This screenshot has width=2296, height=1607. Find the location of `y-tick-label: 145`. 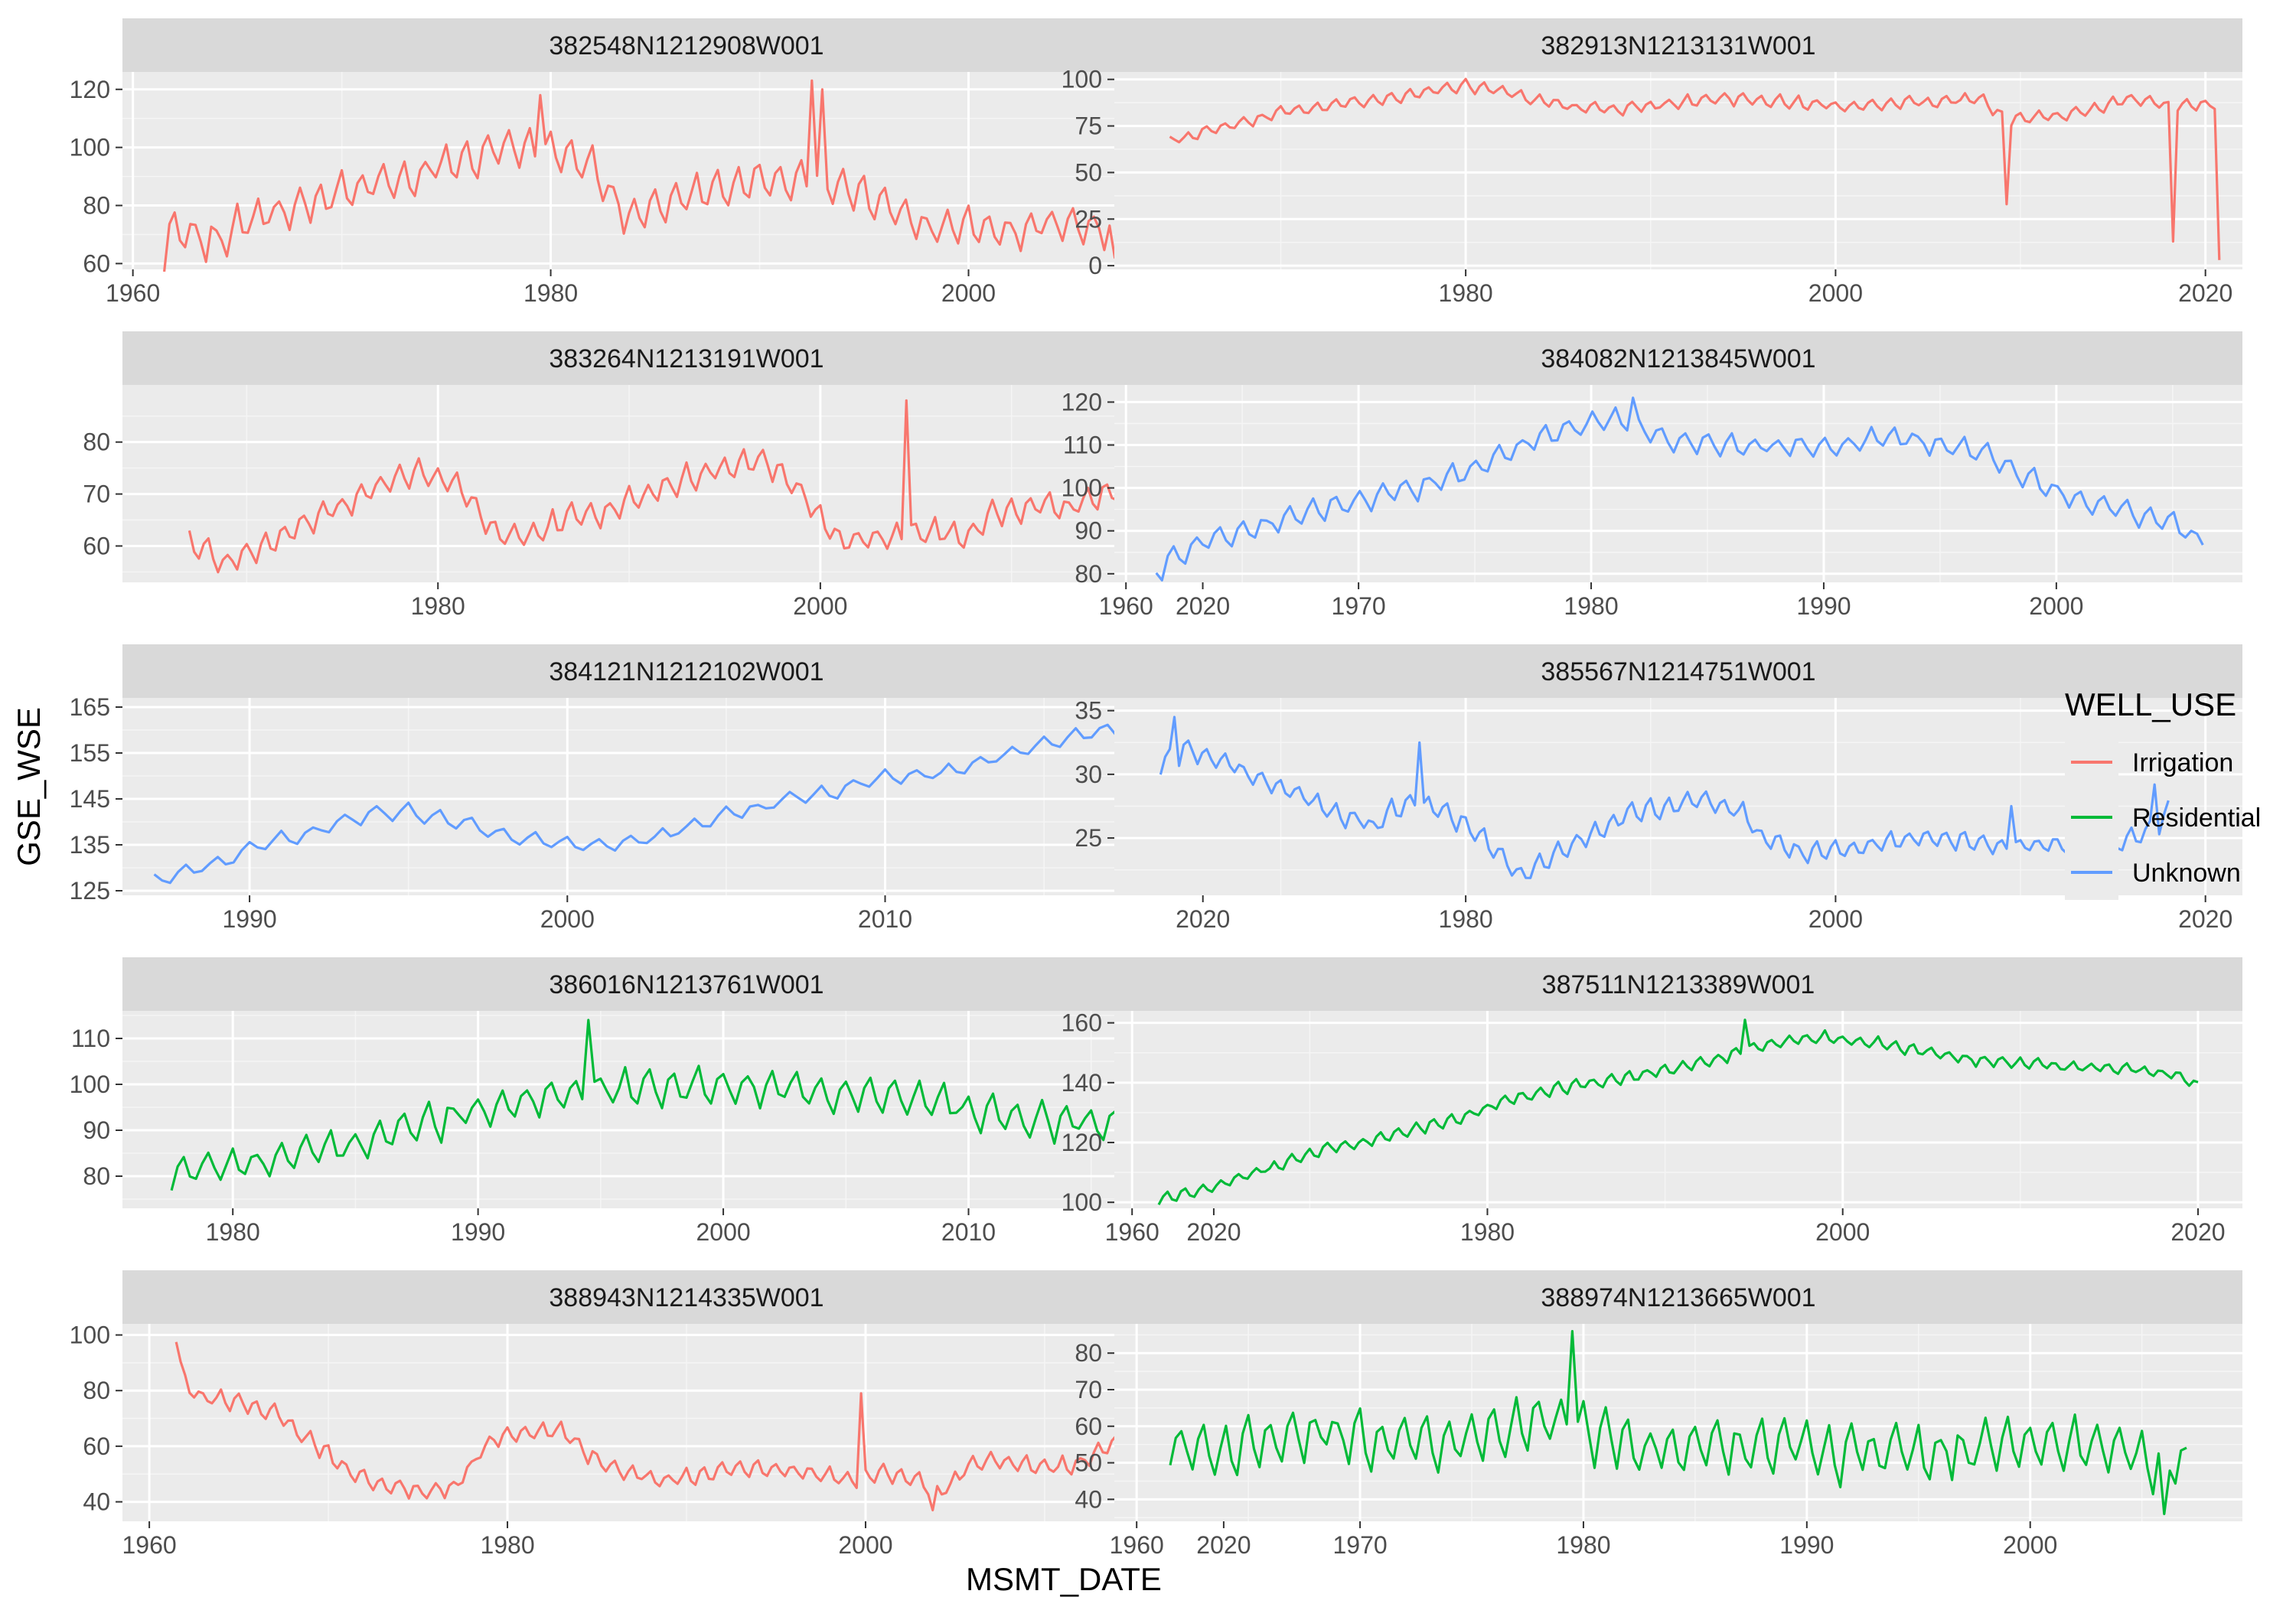

y-tick-label: 145 is located at coordinates (90, 799).